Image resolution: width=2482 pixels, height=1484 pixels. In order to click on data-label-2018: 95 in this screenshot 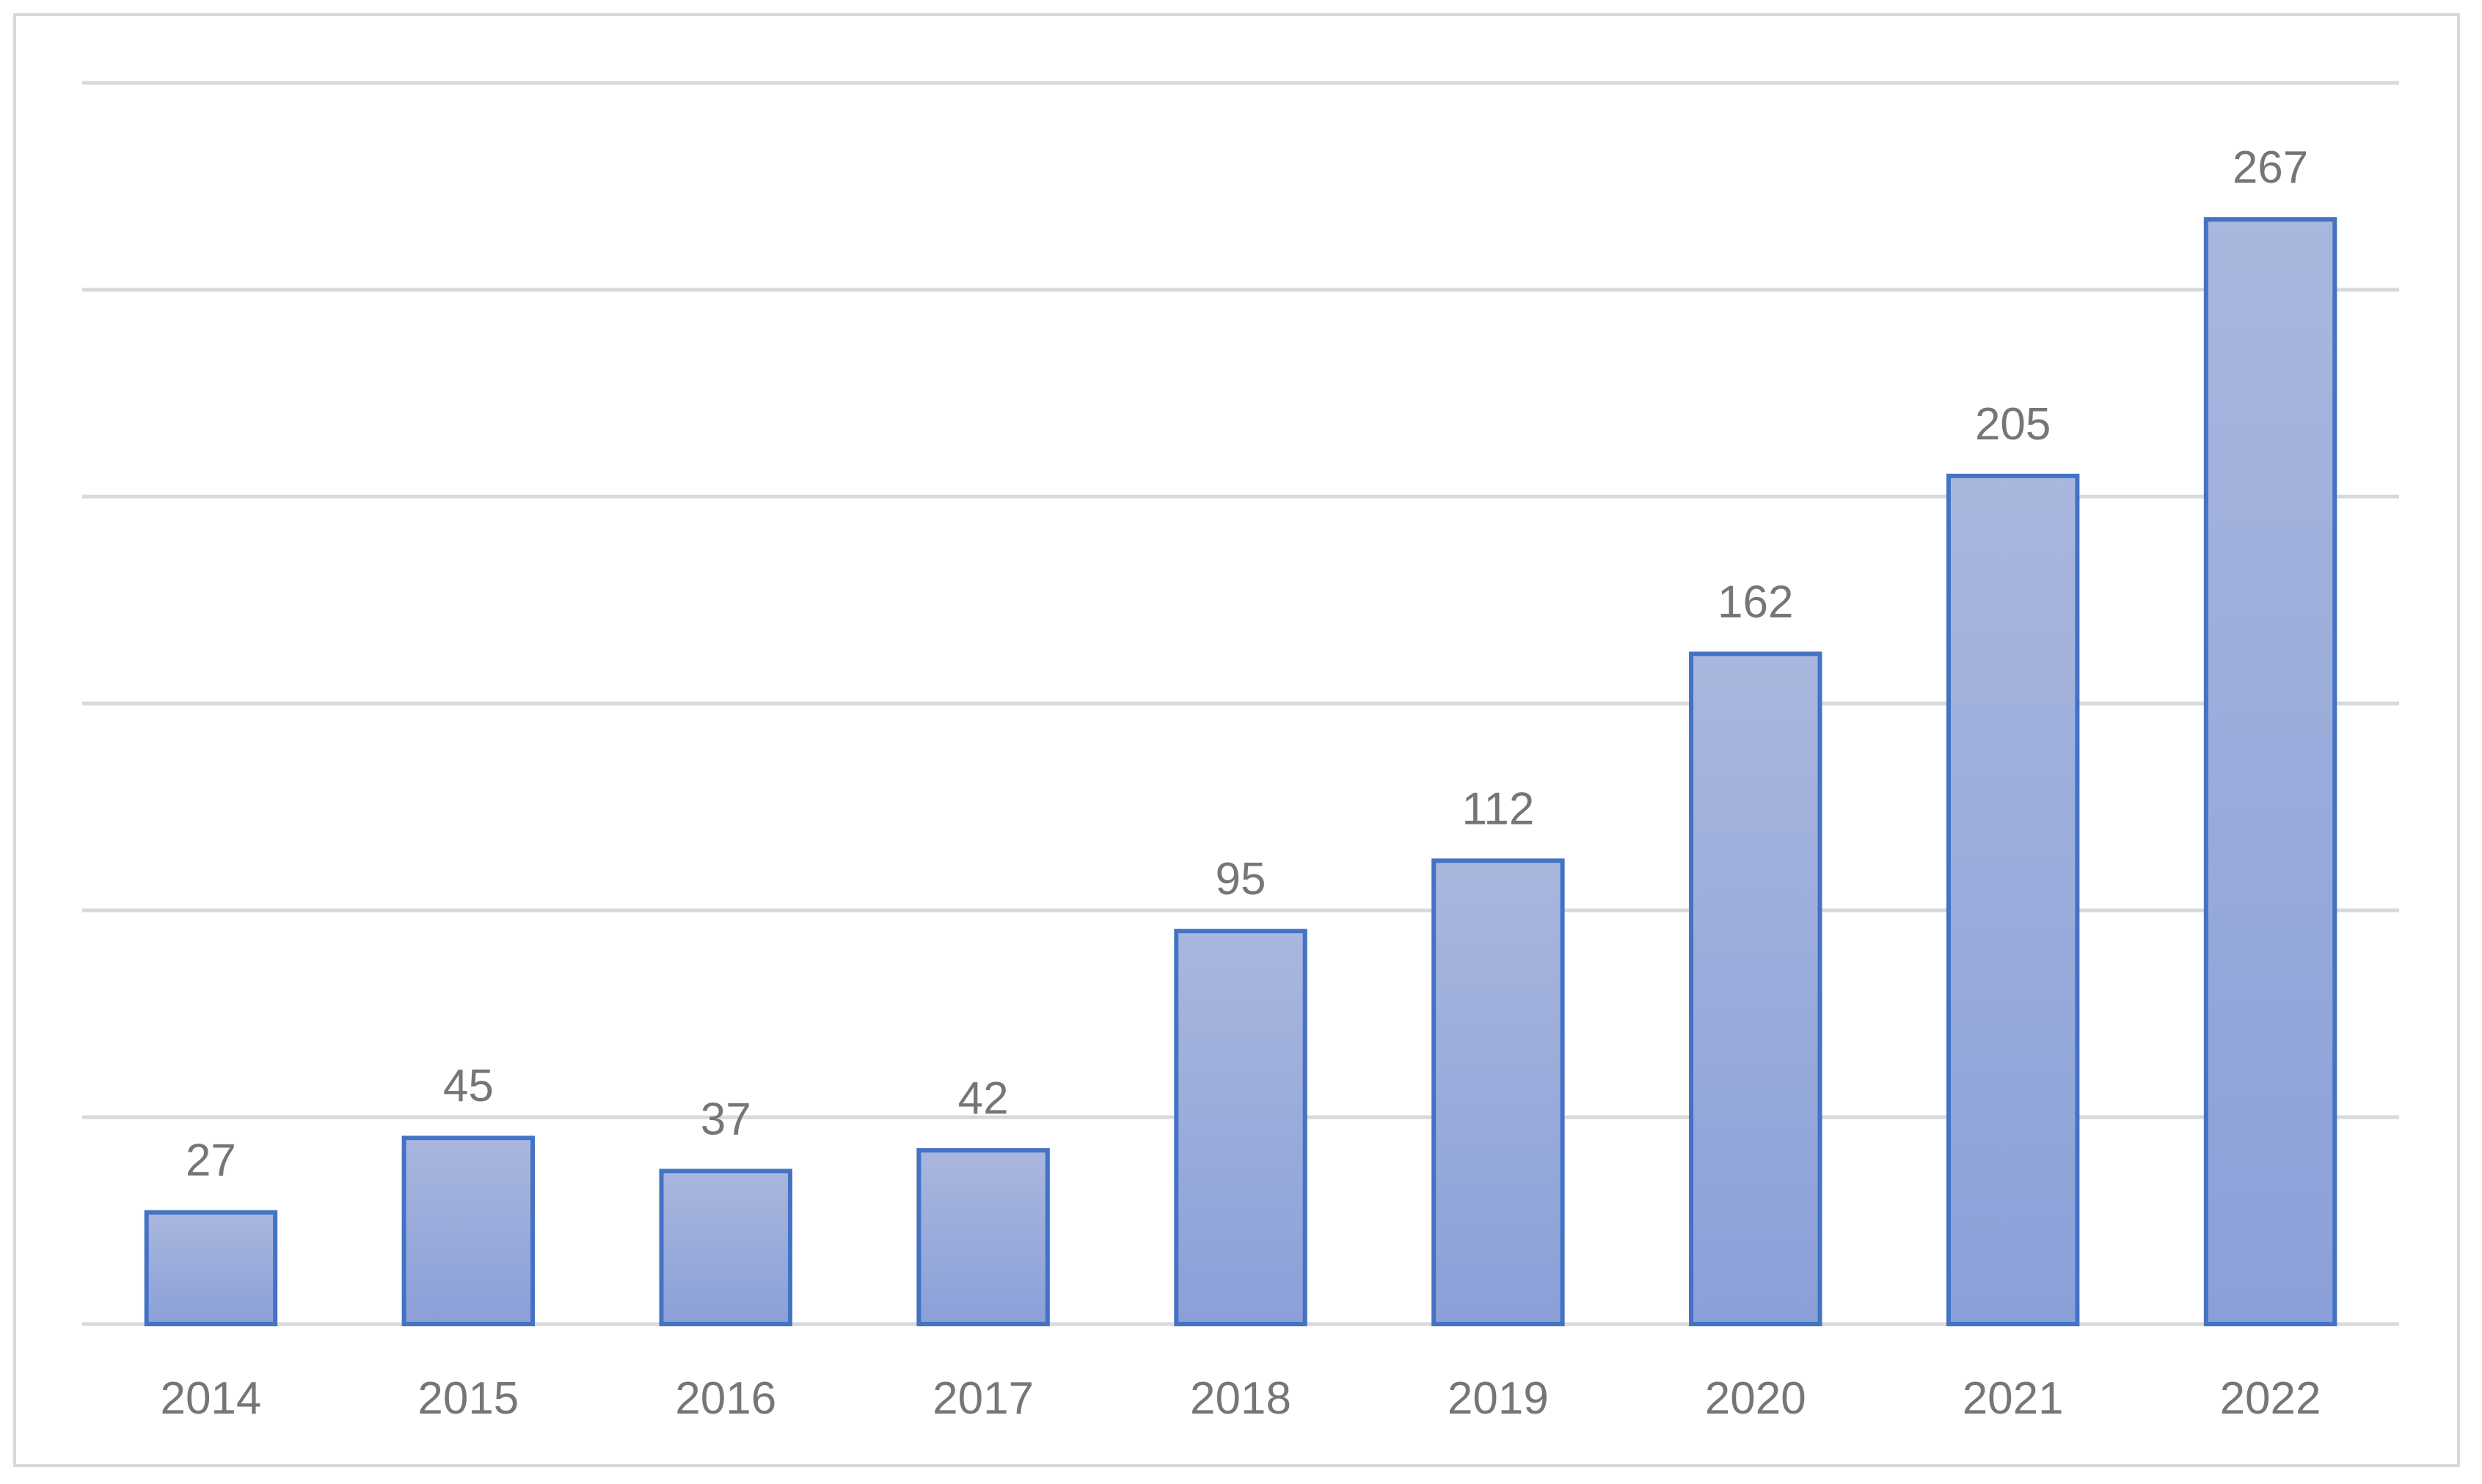, I will do `click(1241, 879)`.